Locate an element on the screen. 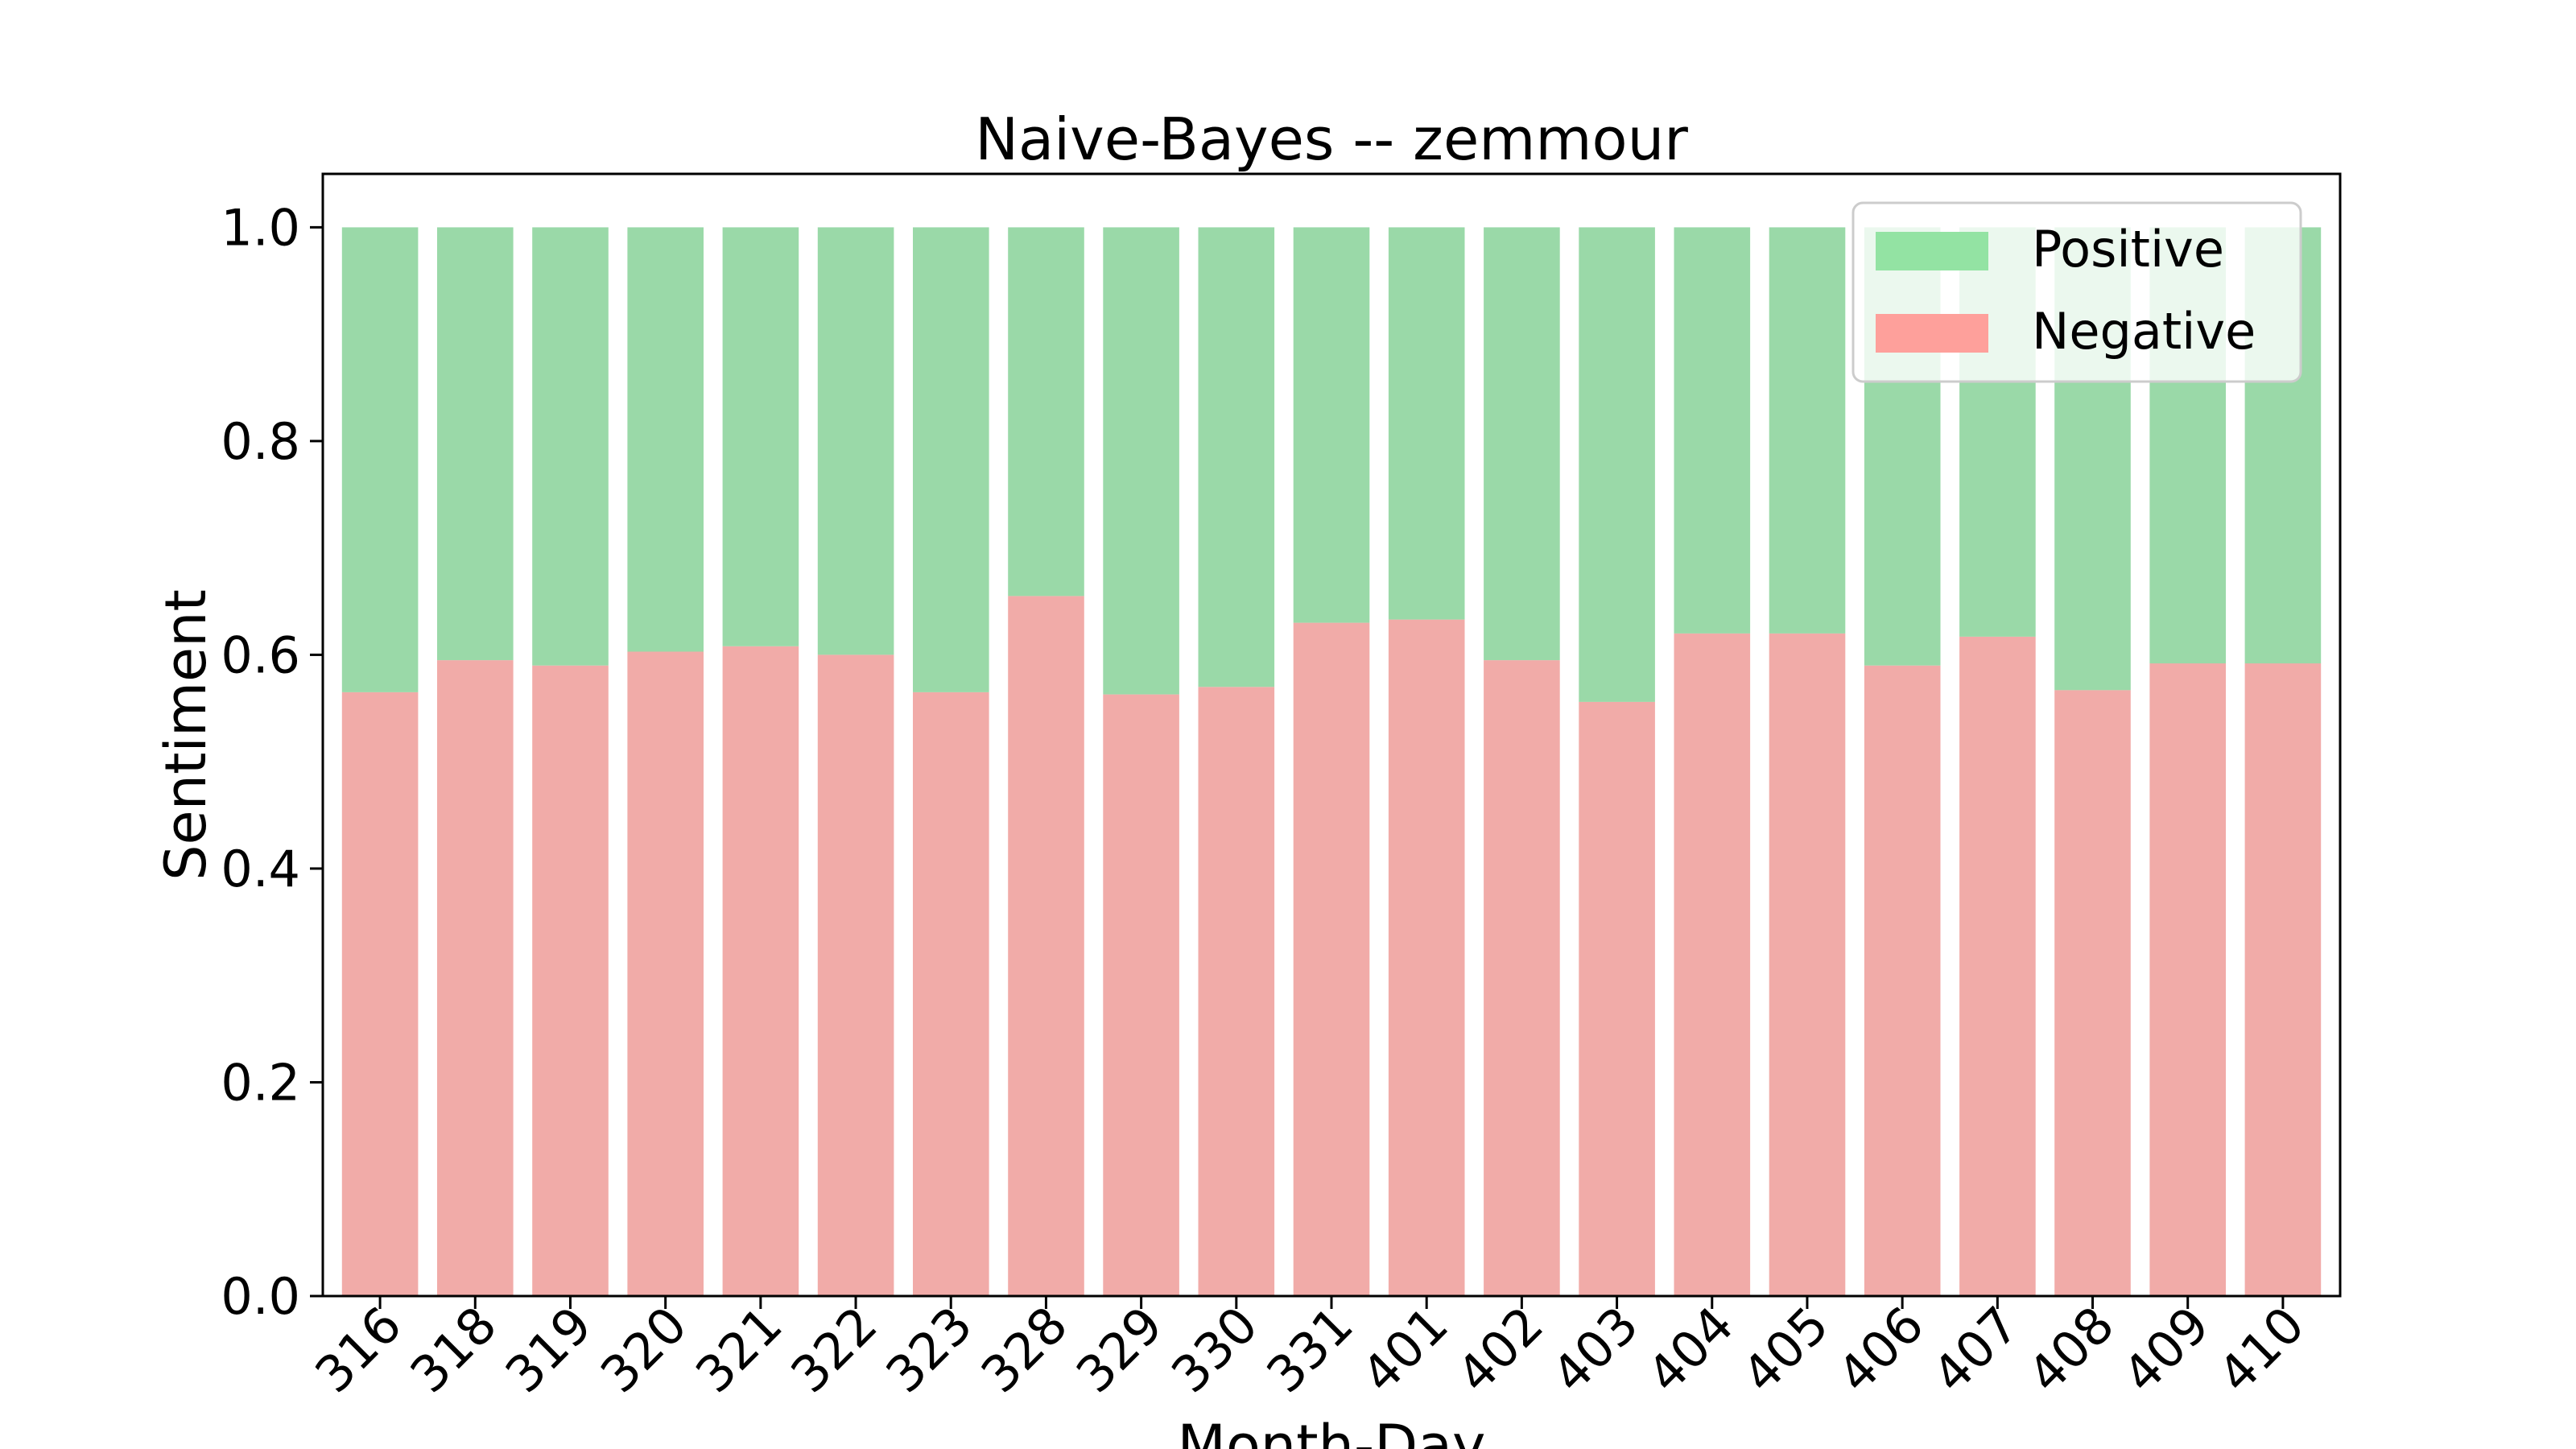 This screenshot has height=1449, width=2576. x-tick-label-410: 410 is located at coordinates (2261, 1349).